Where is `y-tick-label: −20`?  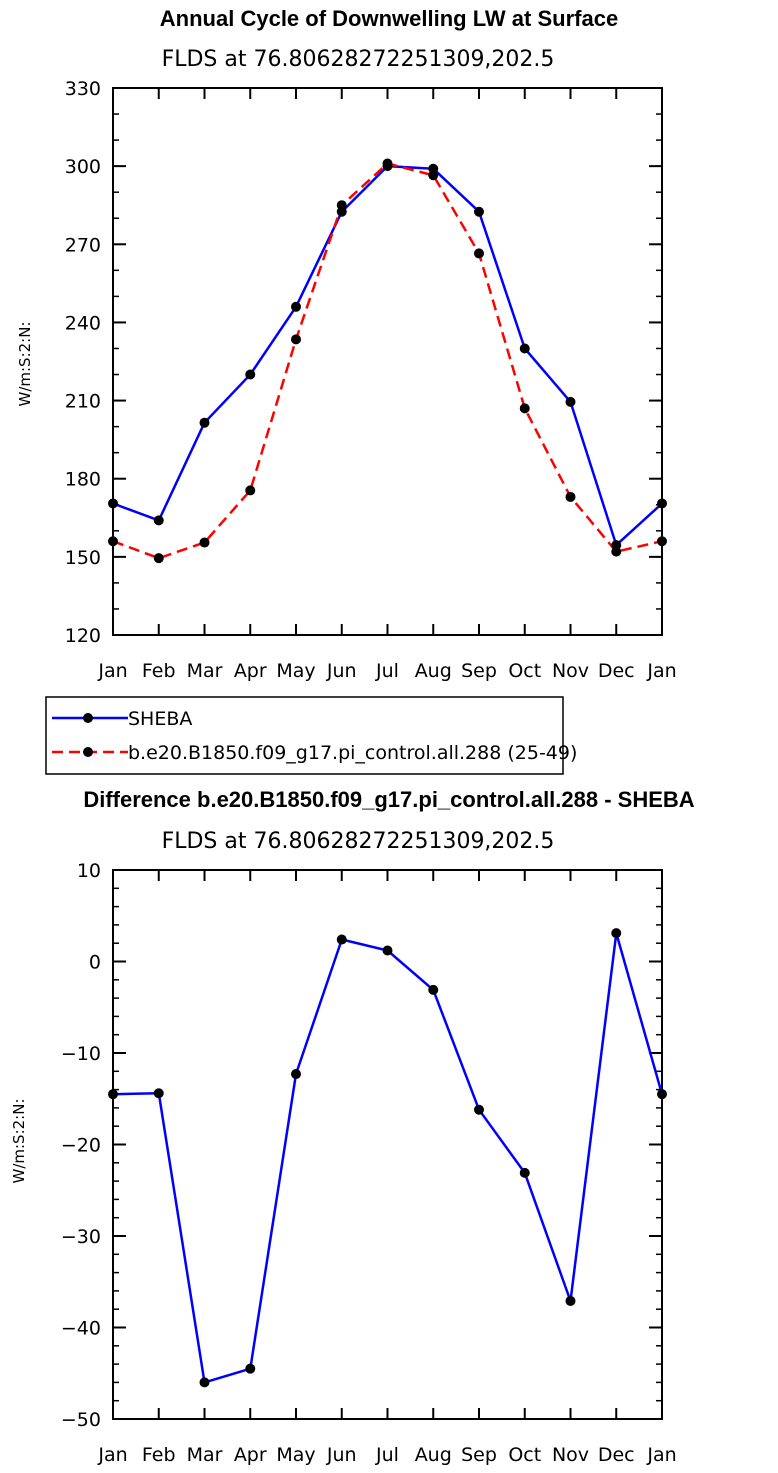 y-tick-label: −20 is located at coordinates (81, 1146).